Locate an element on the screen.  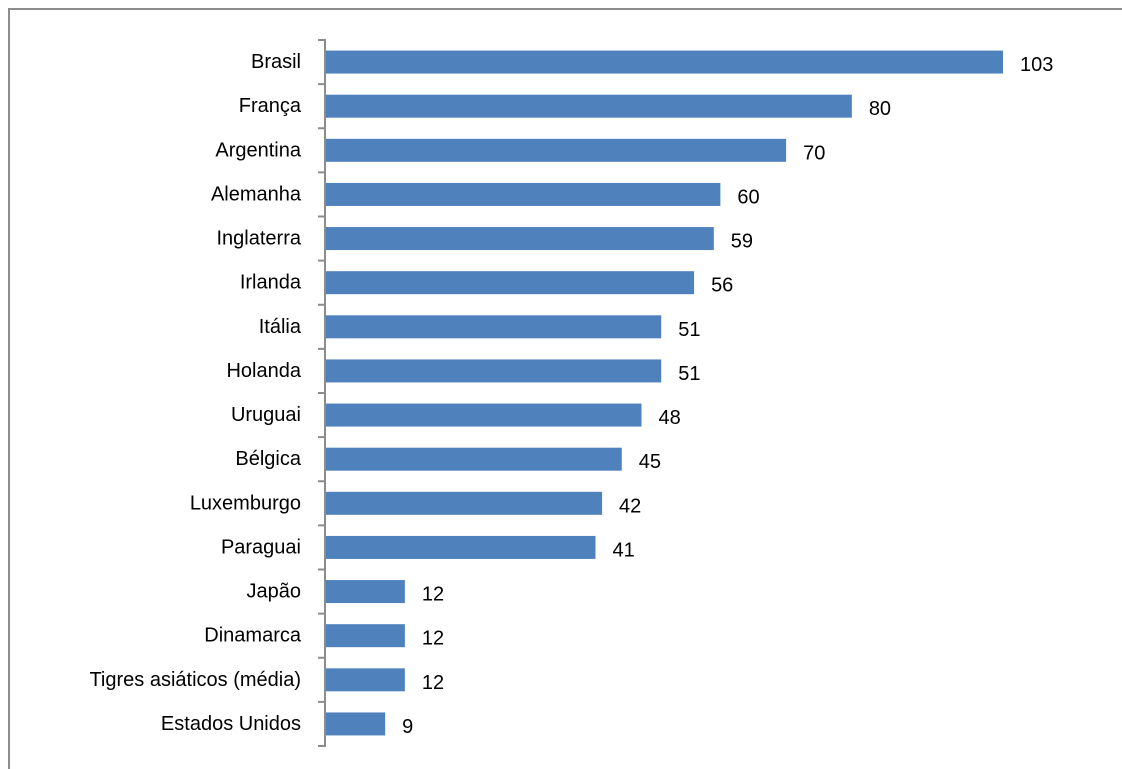
category-label: Irlanda is located at coordinates (271, 283).